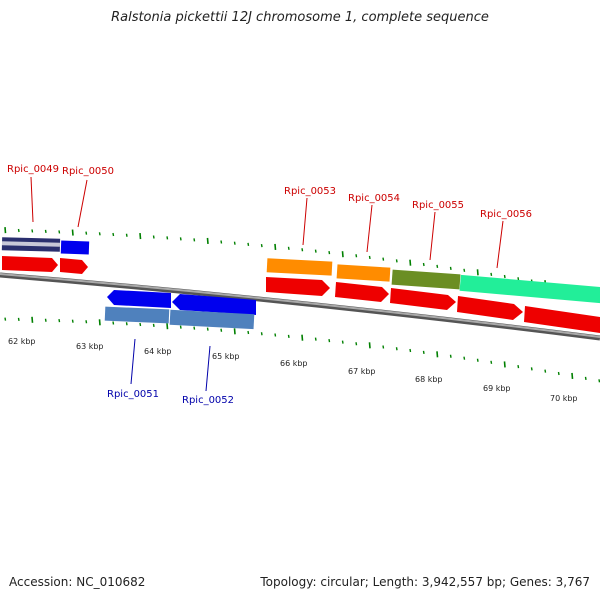 The width and height of the screenshot is (600, 600). Describe the element at coordinates (374, 198) in the screenshot. I see `gene-label-rpic-0054: Rpic_0054` at that location.